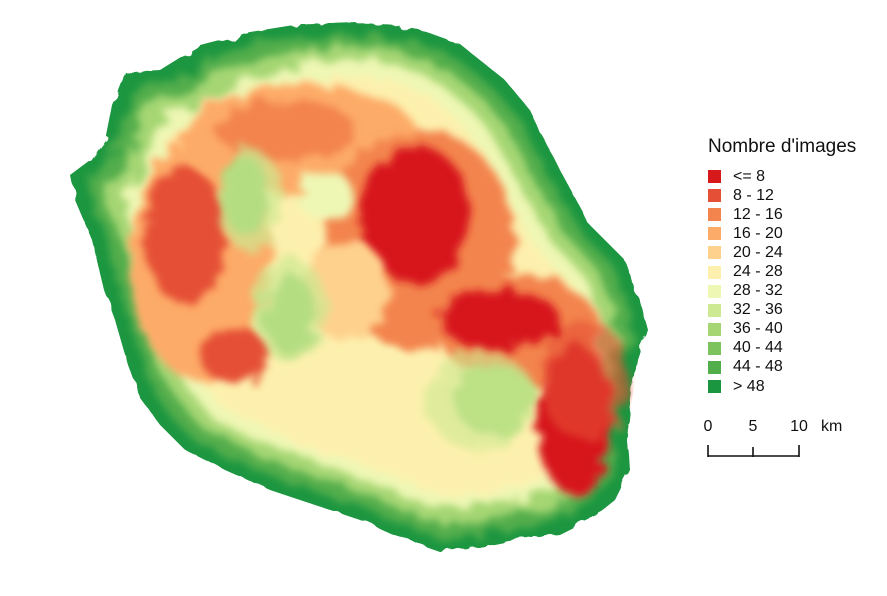  Describe the element at coordinates (749, 386) in the screenshot. I see `legend-label: > 48` at that location.